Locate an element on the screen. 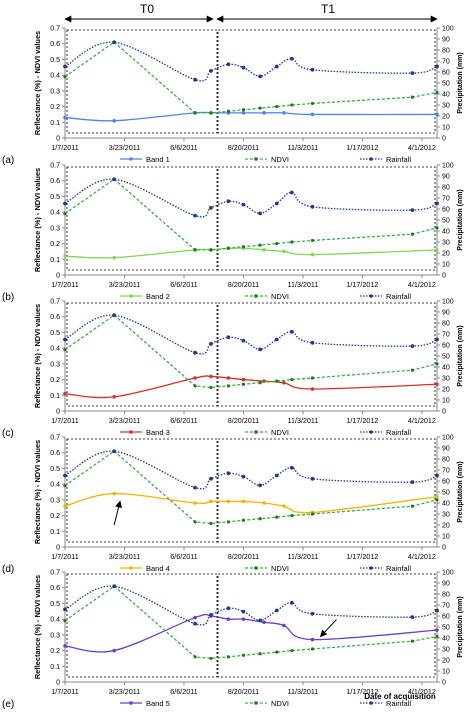  panel-label: (b) is located at coordinates (8, 297).